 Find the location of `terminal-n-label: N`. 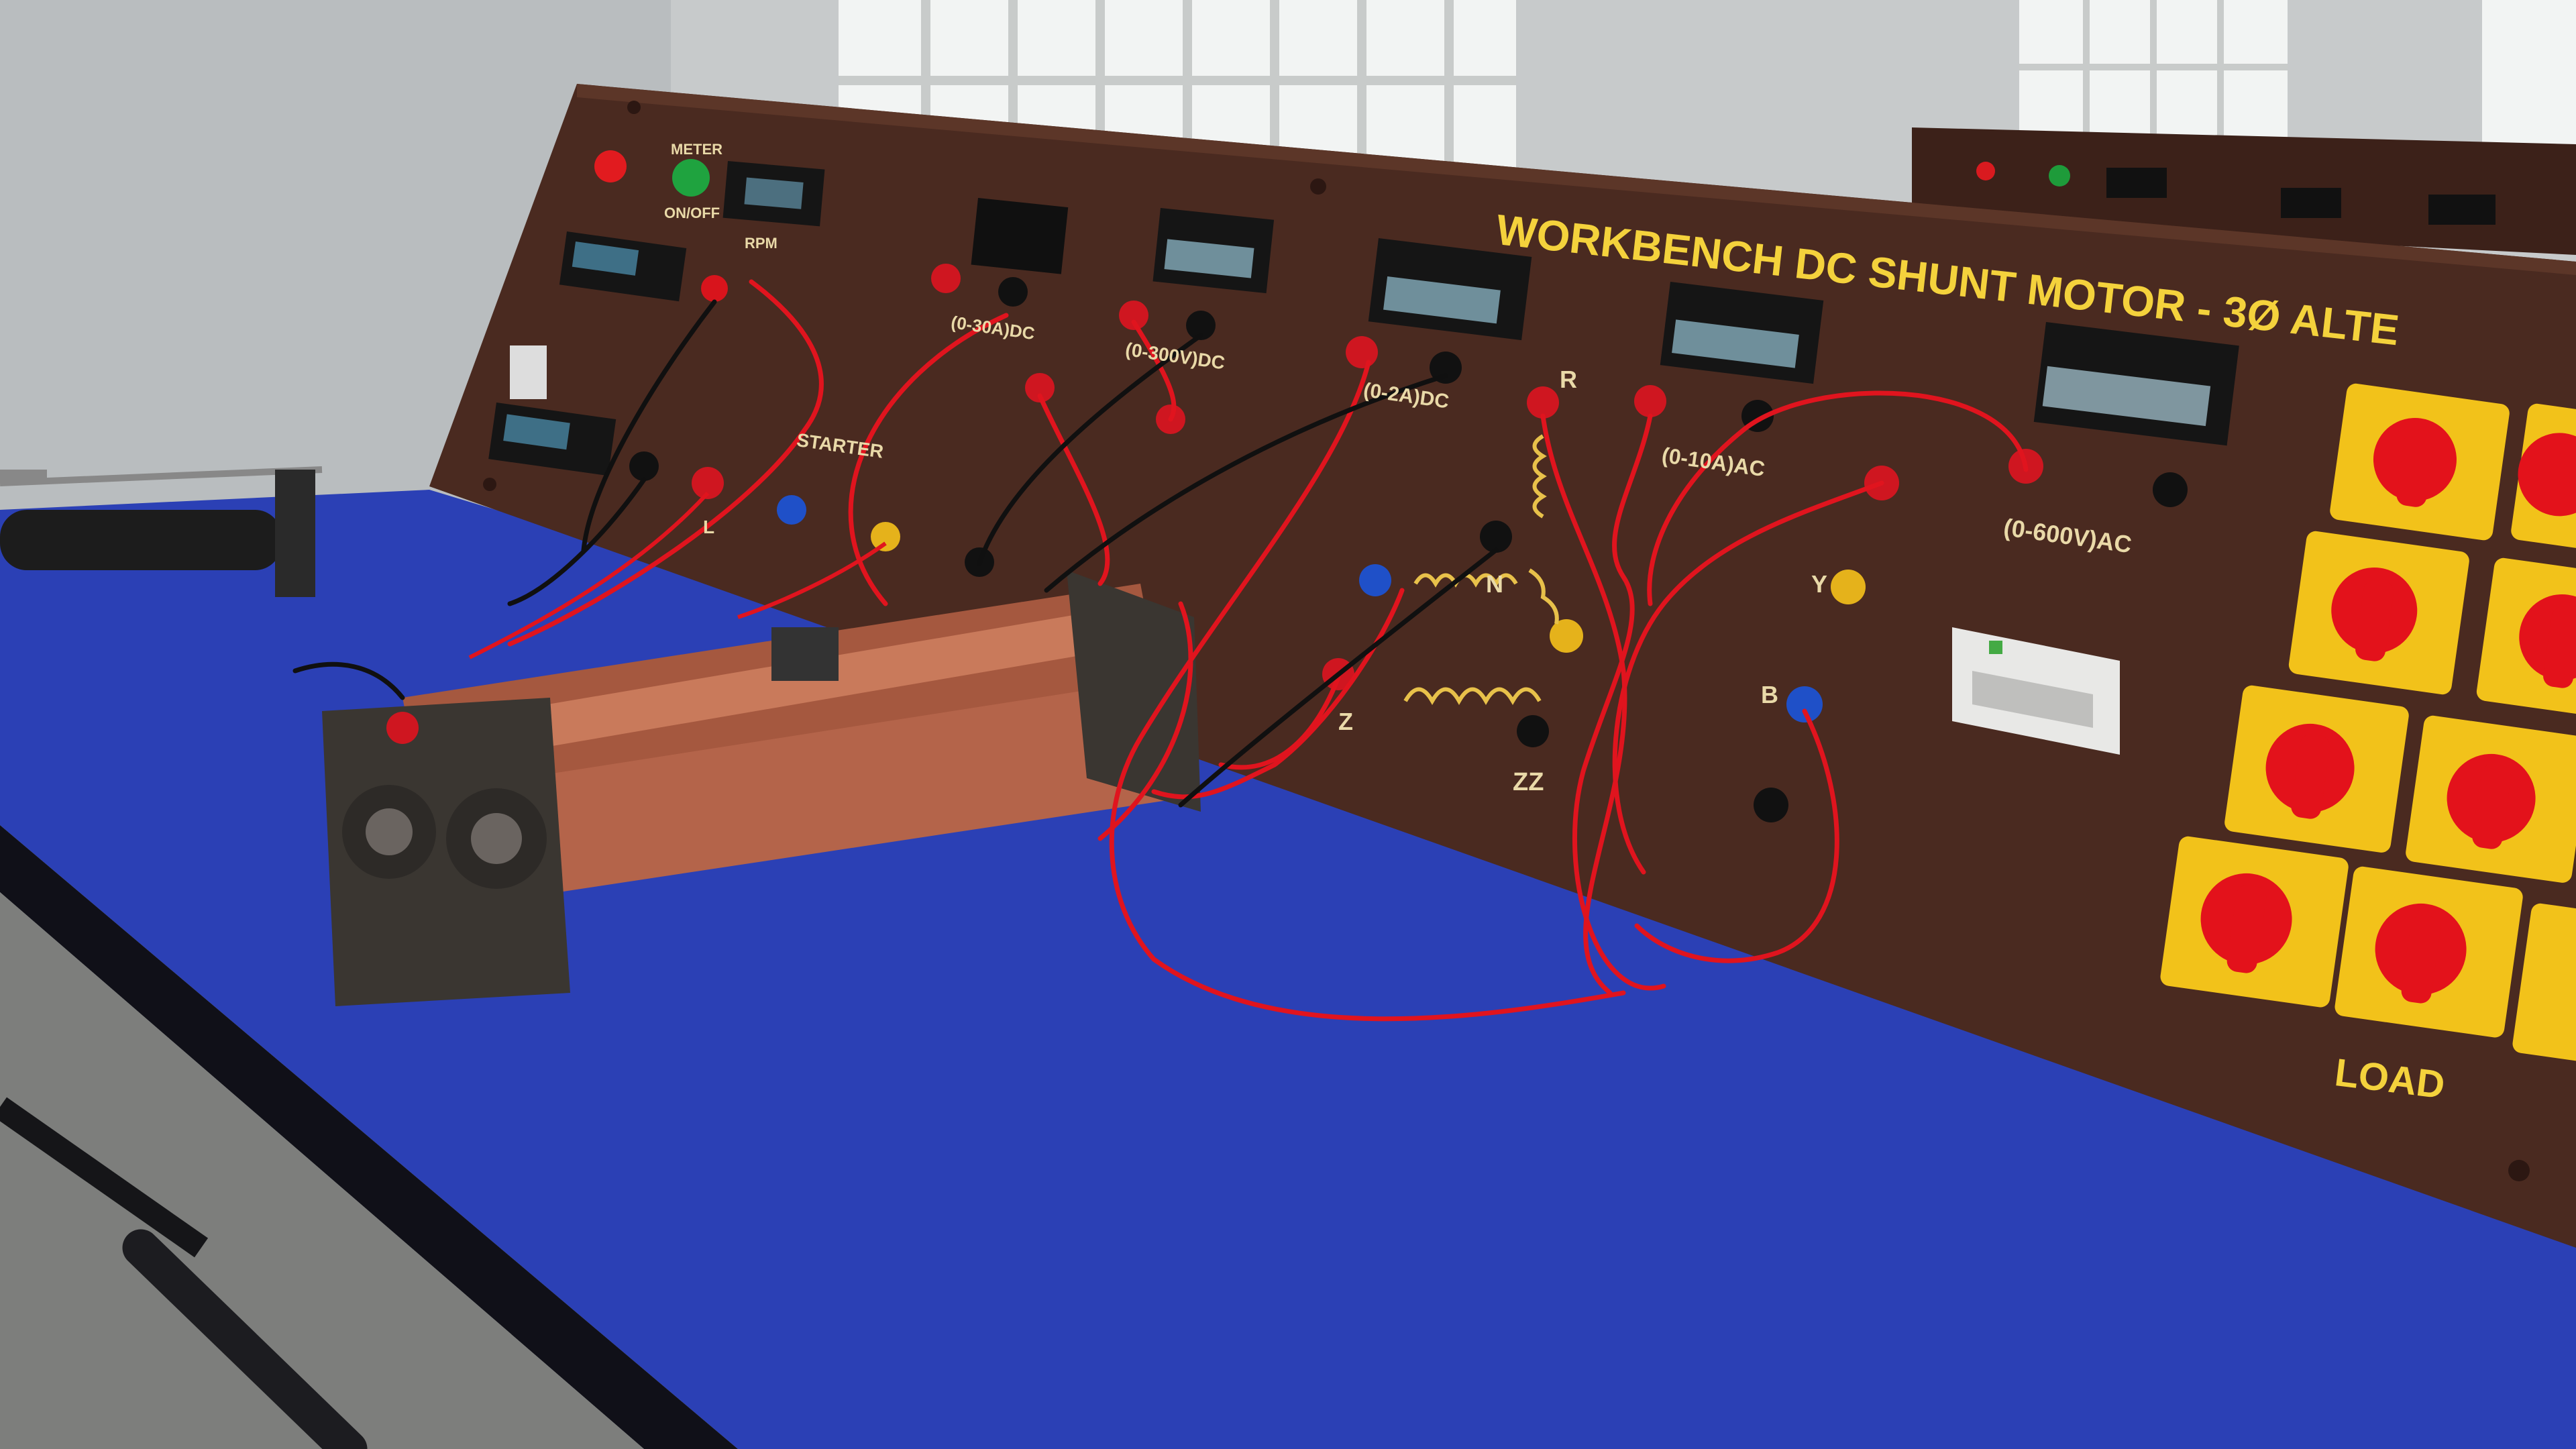

terminal-n-label: N is located at coordinates (1494, 584).